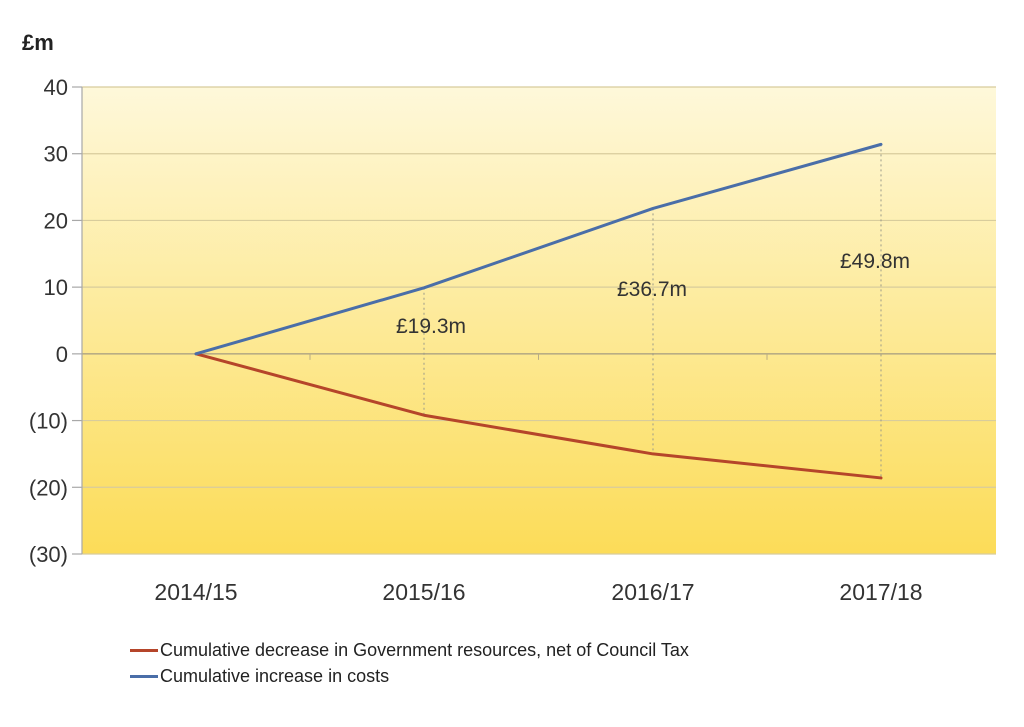 The image size is (1024, 727). I want to click on annotation-label: £19.3m, so click(431, 326).